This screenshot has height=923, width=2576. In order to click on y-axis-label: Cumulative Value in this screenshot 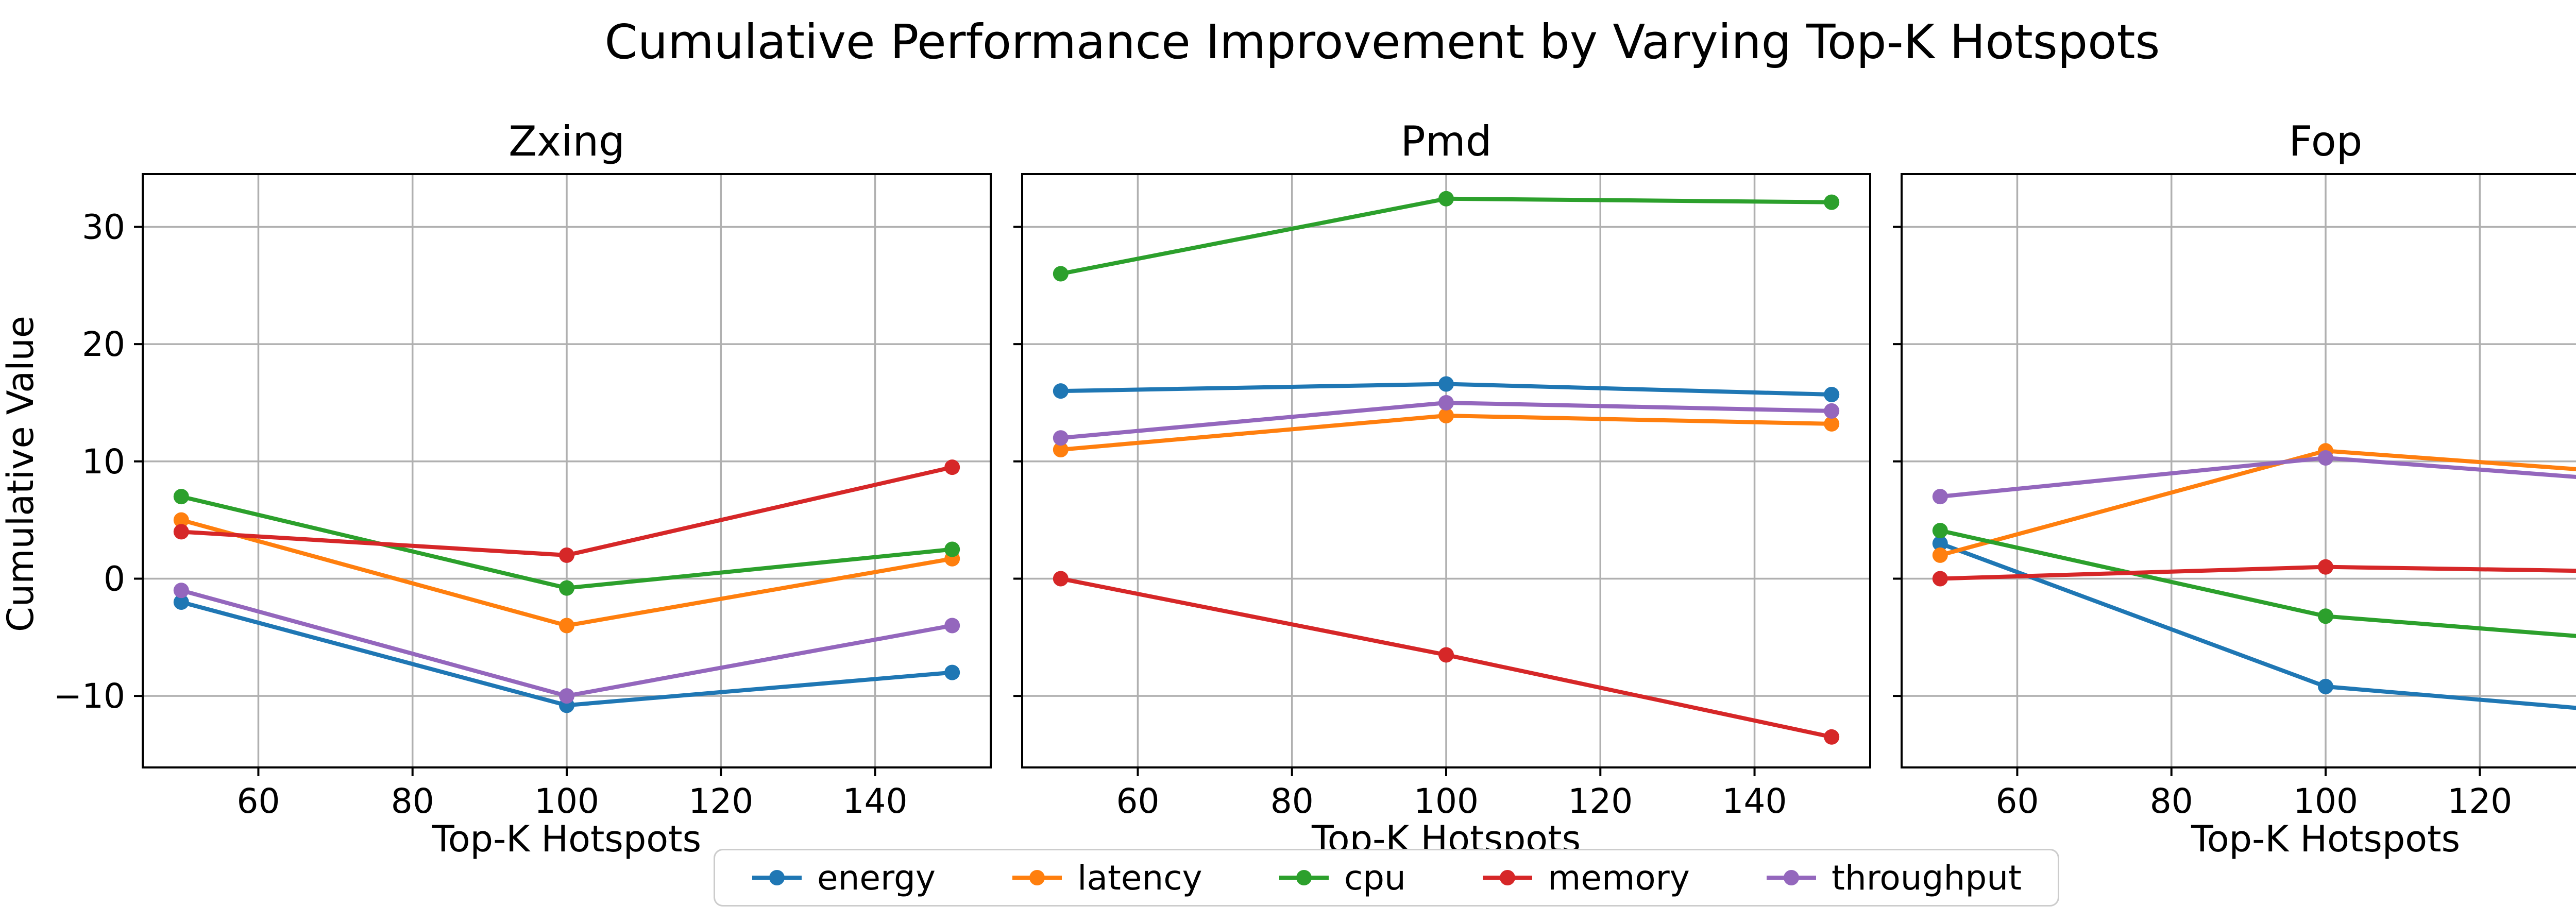, I will do `click(21, 475)`.